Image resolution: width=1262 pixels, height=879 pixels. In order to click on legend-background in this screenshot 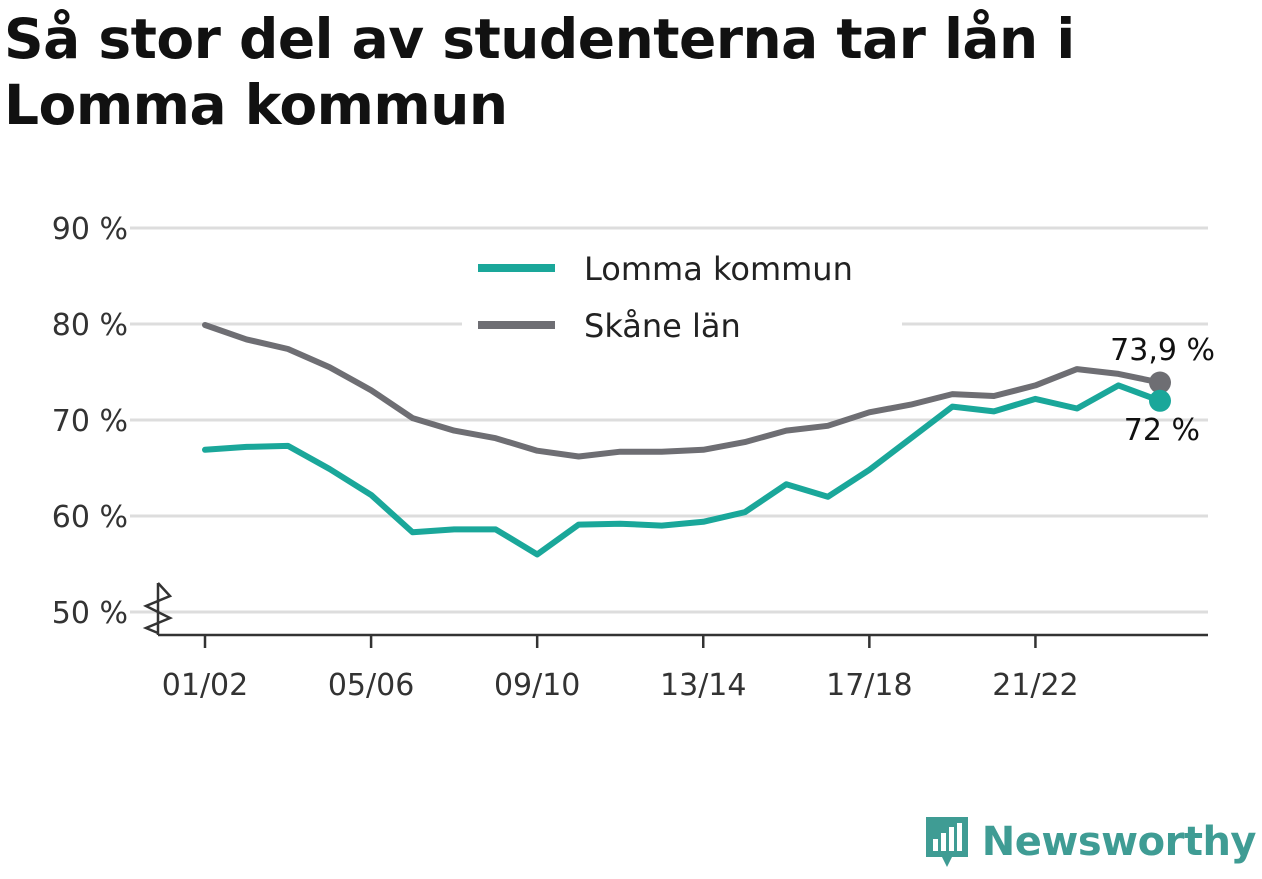, I will do `click(682, 299)`.